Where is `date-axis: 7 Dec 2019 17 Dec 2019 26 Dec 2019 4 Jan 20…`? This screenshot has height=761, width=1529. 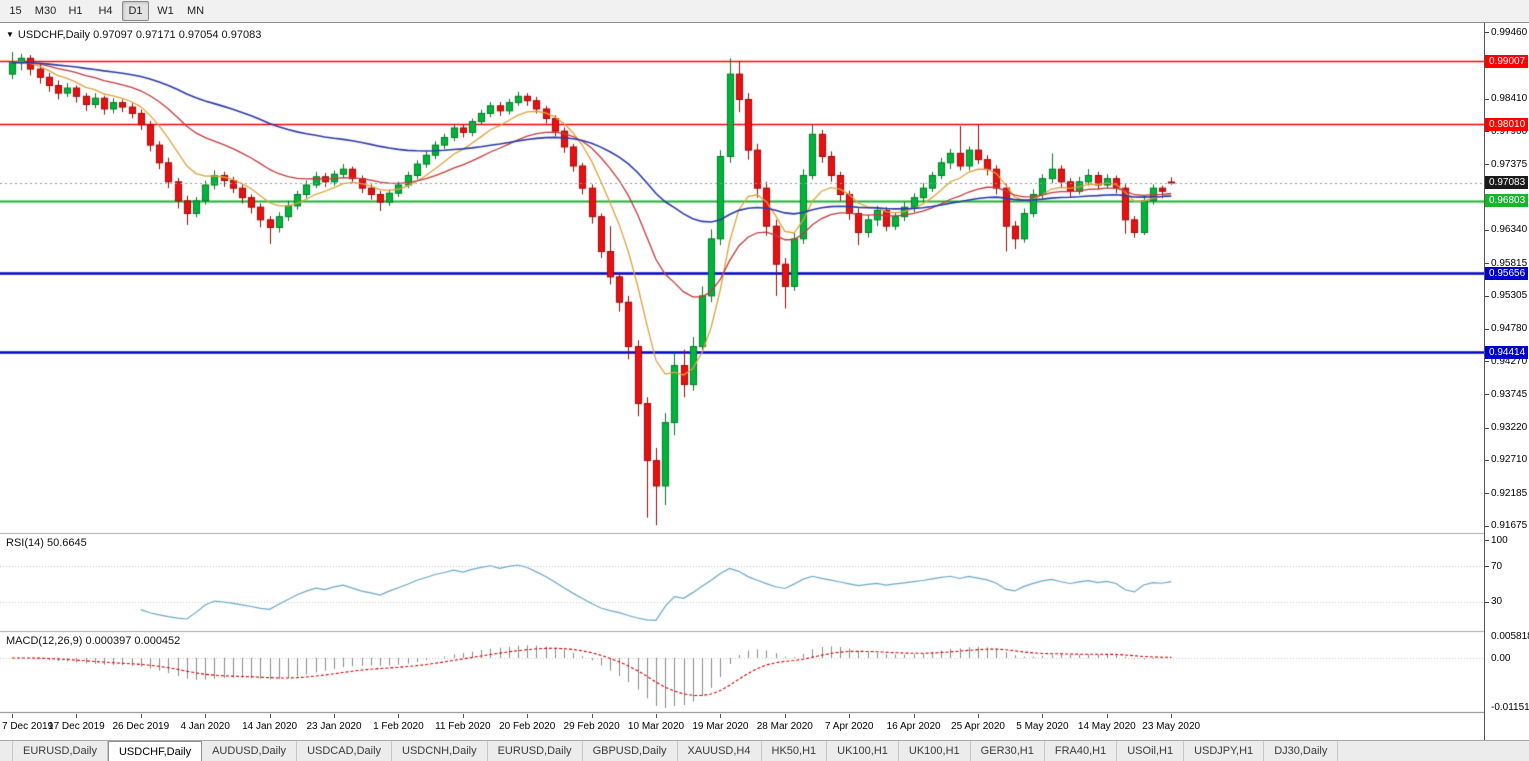 date-axis: 7 Dec 2019 17 Dec 2019 26 Dec 2019 4 Jan 20… is located at coordinates (742, 727).